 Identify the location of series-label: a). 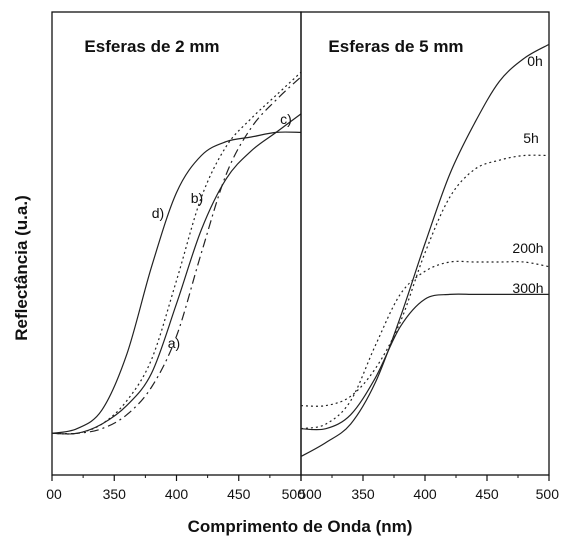
(174, 343).